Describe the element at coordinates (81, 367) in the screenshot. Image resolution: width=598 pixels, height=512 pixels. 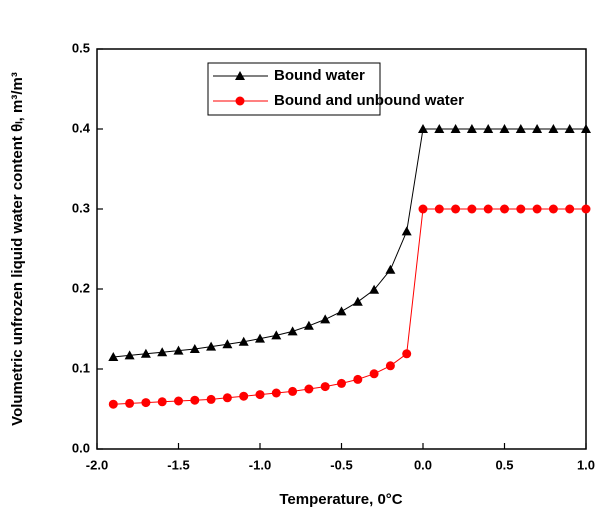
I see `y-tick-label: 0.1` at that location.